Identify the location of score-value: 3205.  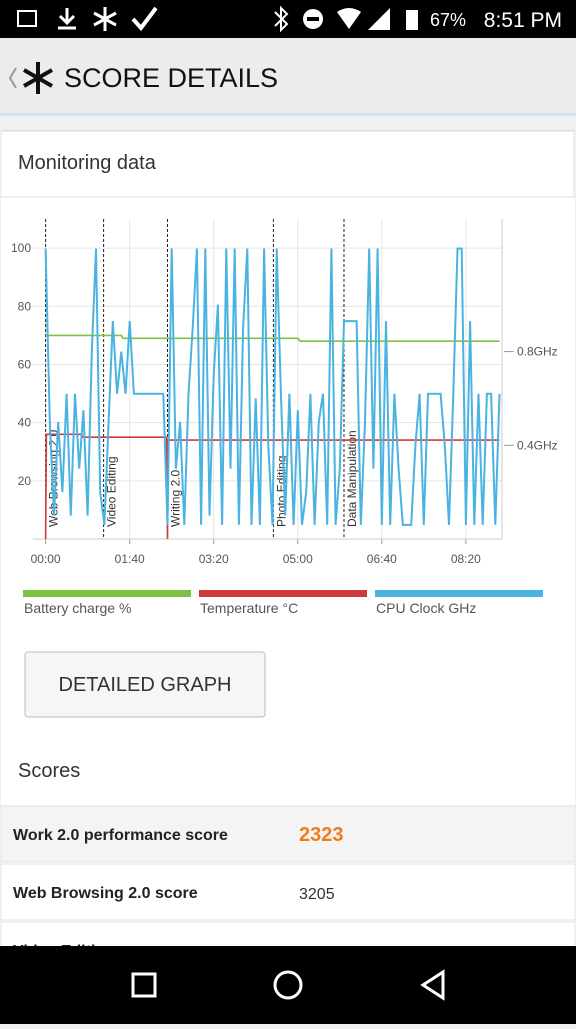
(317, 894).